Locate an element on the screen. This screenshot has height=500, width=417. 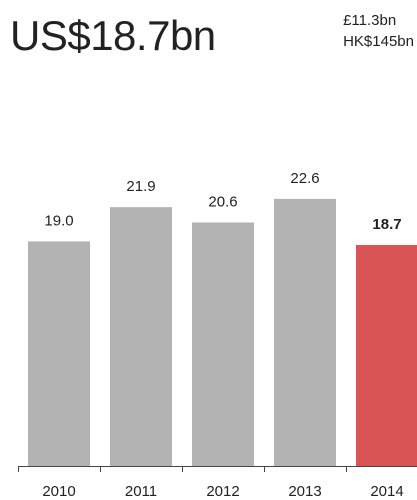
bar-2011 is located at coordinates (141, 336).